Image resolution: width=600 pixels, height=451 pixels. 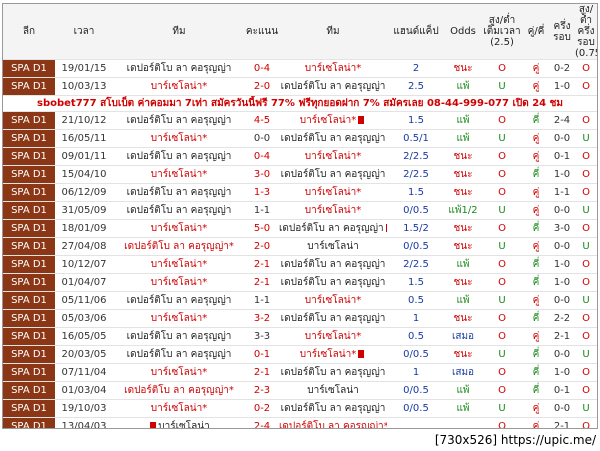 What do you see at coordinates (84, 246) in the screenshot?
I see `date-cell: 27/04/08` at bounding box center [84, 246].